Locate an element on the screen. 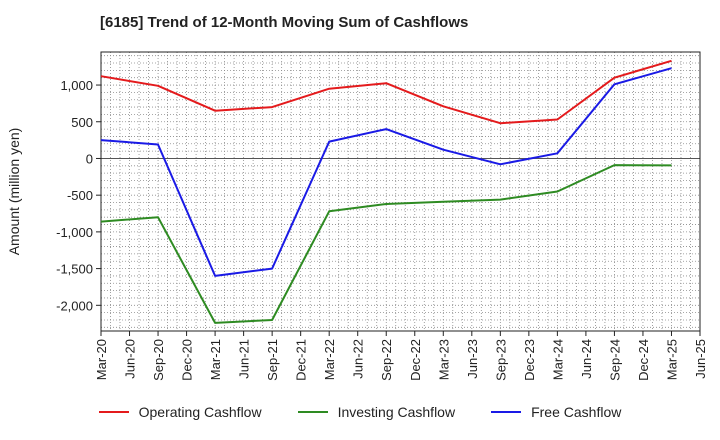 The width and height of the screenshot is (720, 440). x-tick-label: Mar-24 is located at coordinates (557, 359).